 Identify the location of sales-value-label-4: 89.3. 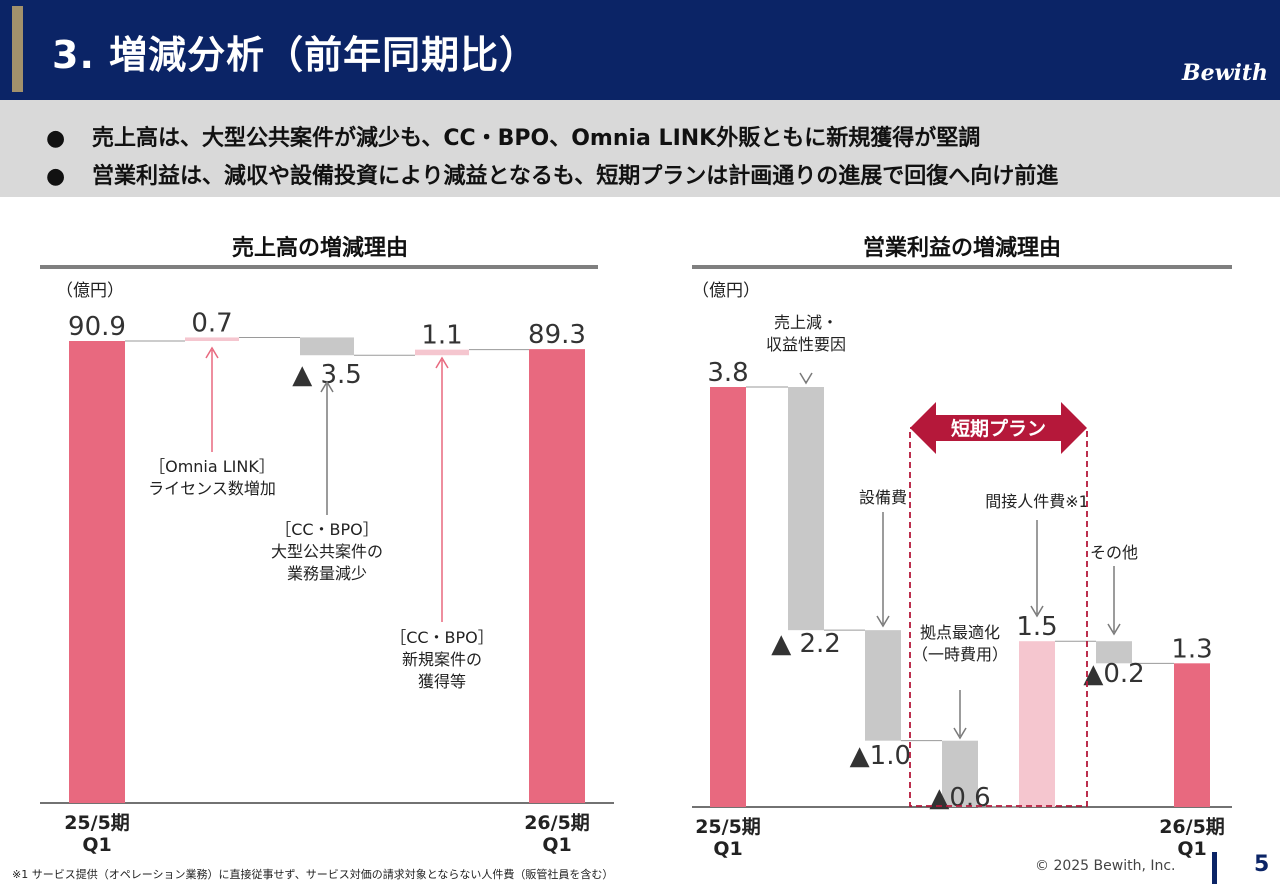
(557, 335).